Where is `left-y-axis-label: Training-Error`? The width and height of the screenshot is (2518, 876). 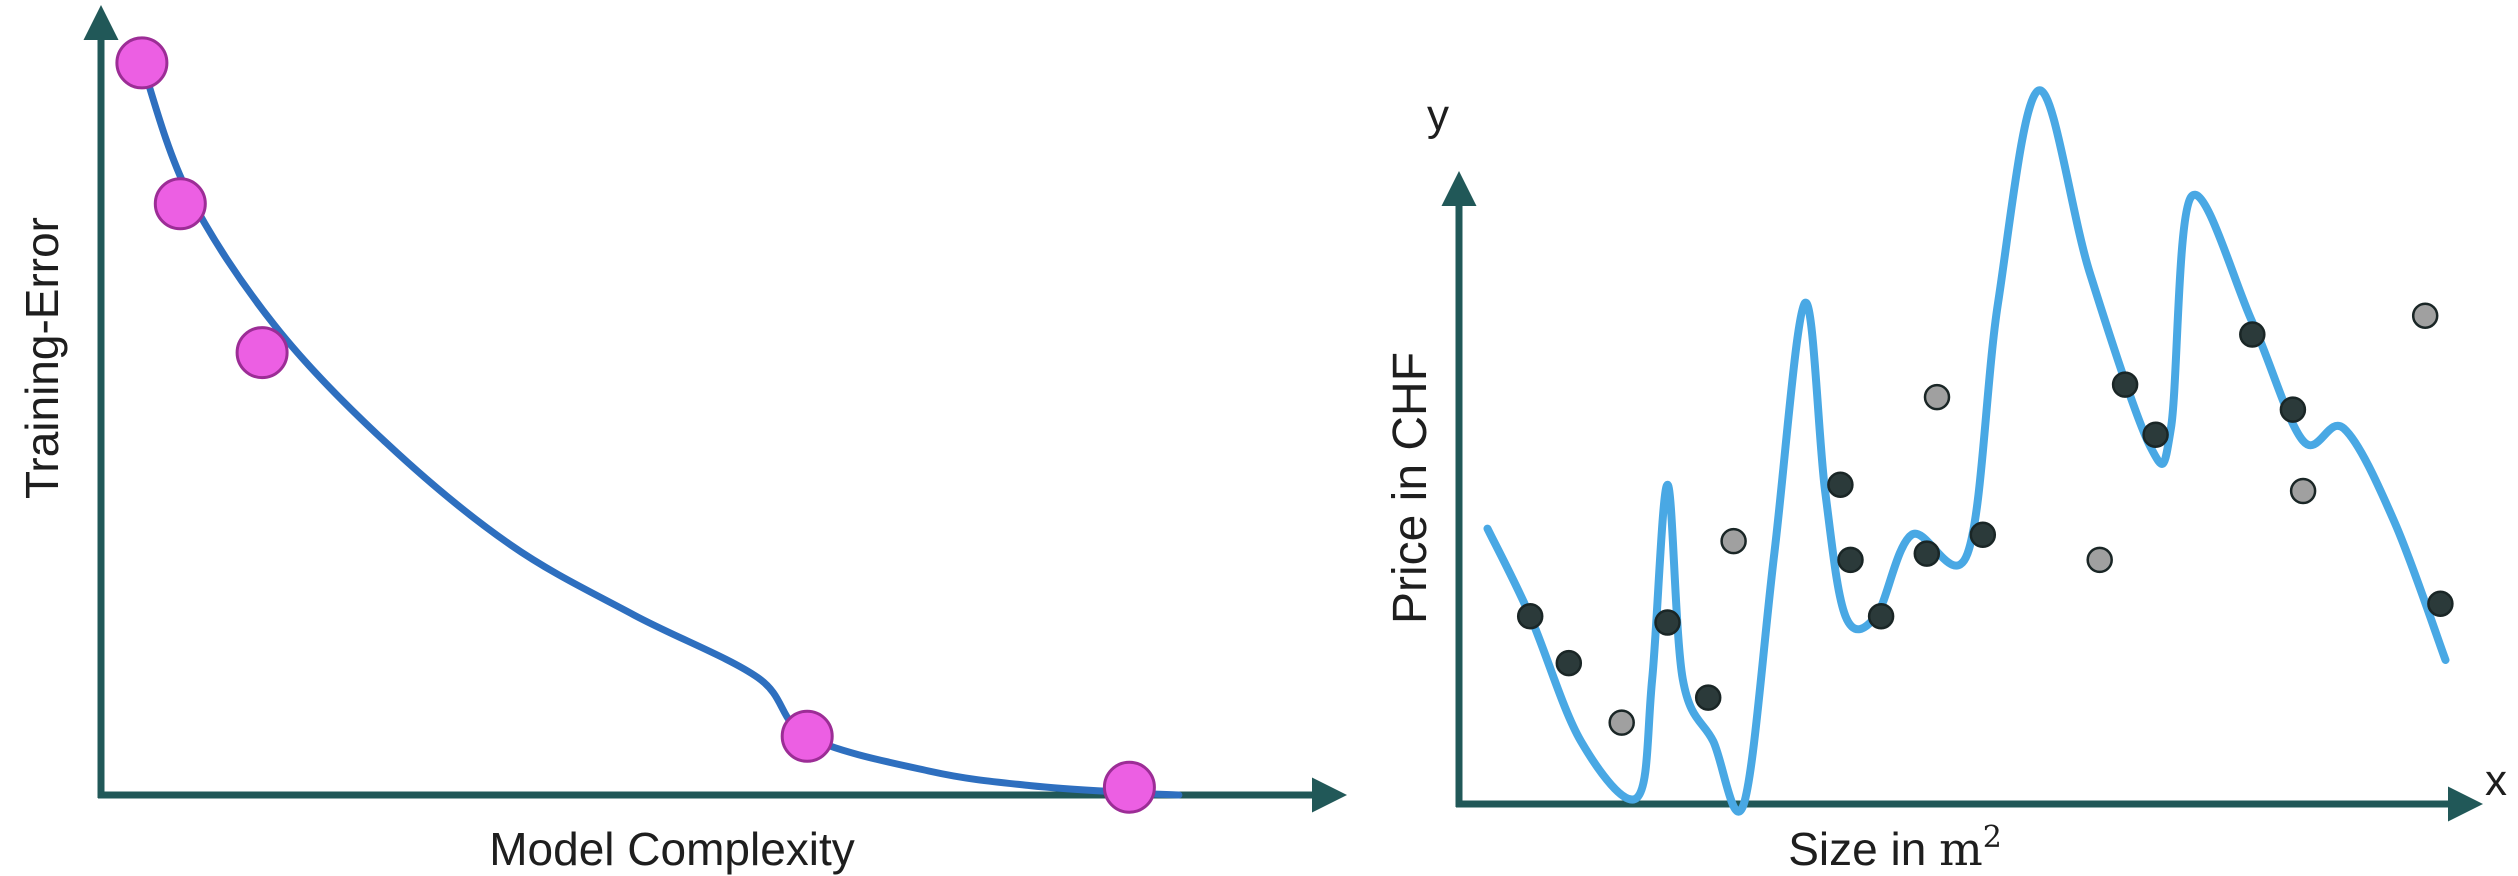 left-y-axis-label: Training-Error is located at coordinates (42, 358).